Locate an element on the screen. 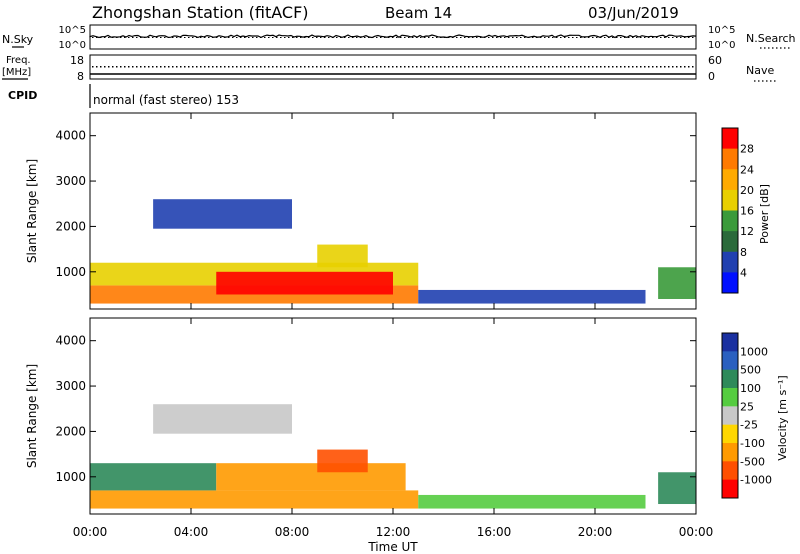 This screenshot has width=800, height=554. power-colorbar-label: Power [dB] is located at coordinates (764, 214).